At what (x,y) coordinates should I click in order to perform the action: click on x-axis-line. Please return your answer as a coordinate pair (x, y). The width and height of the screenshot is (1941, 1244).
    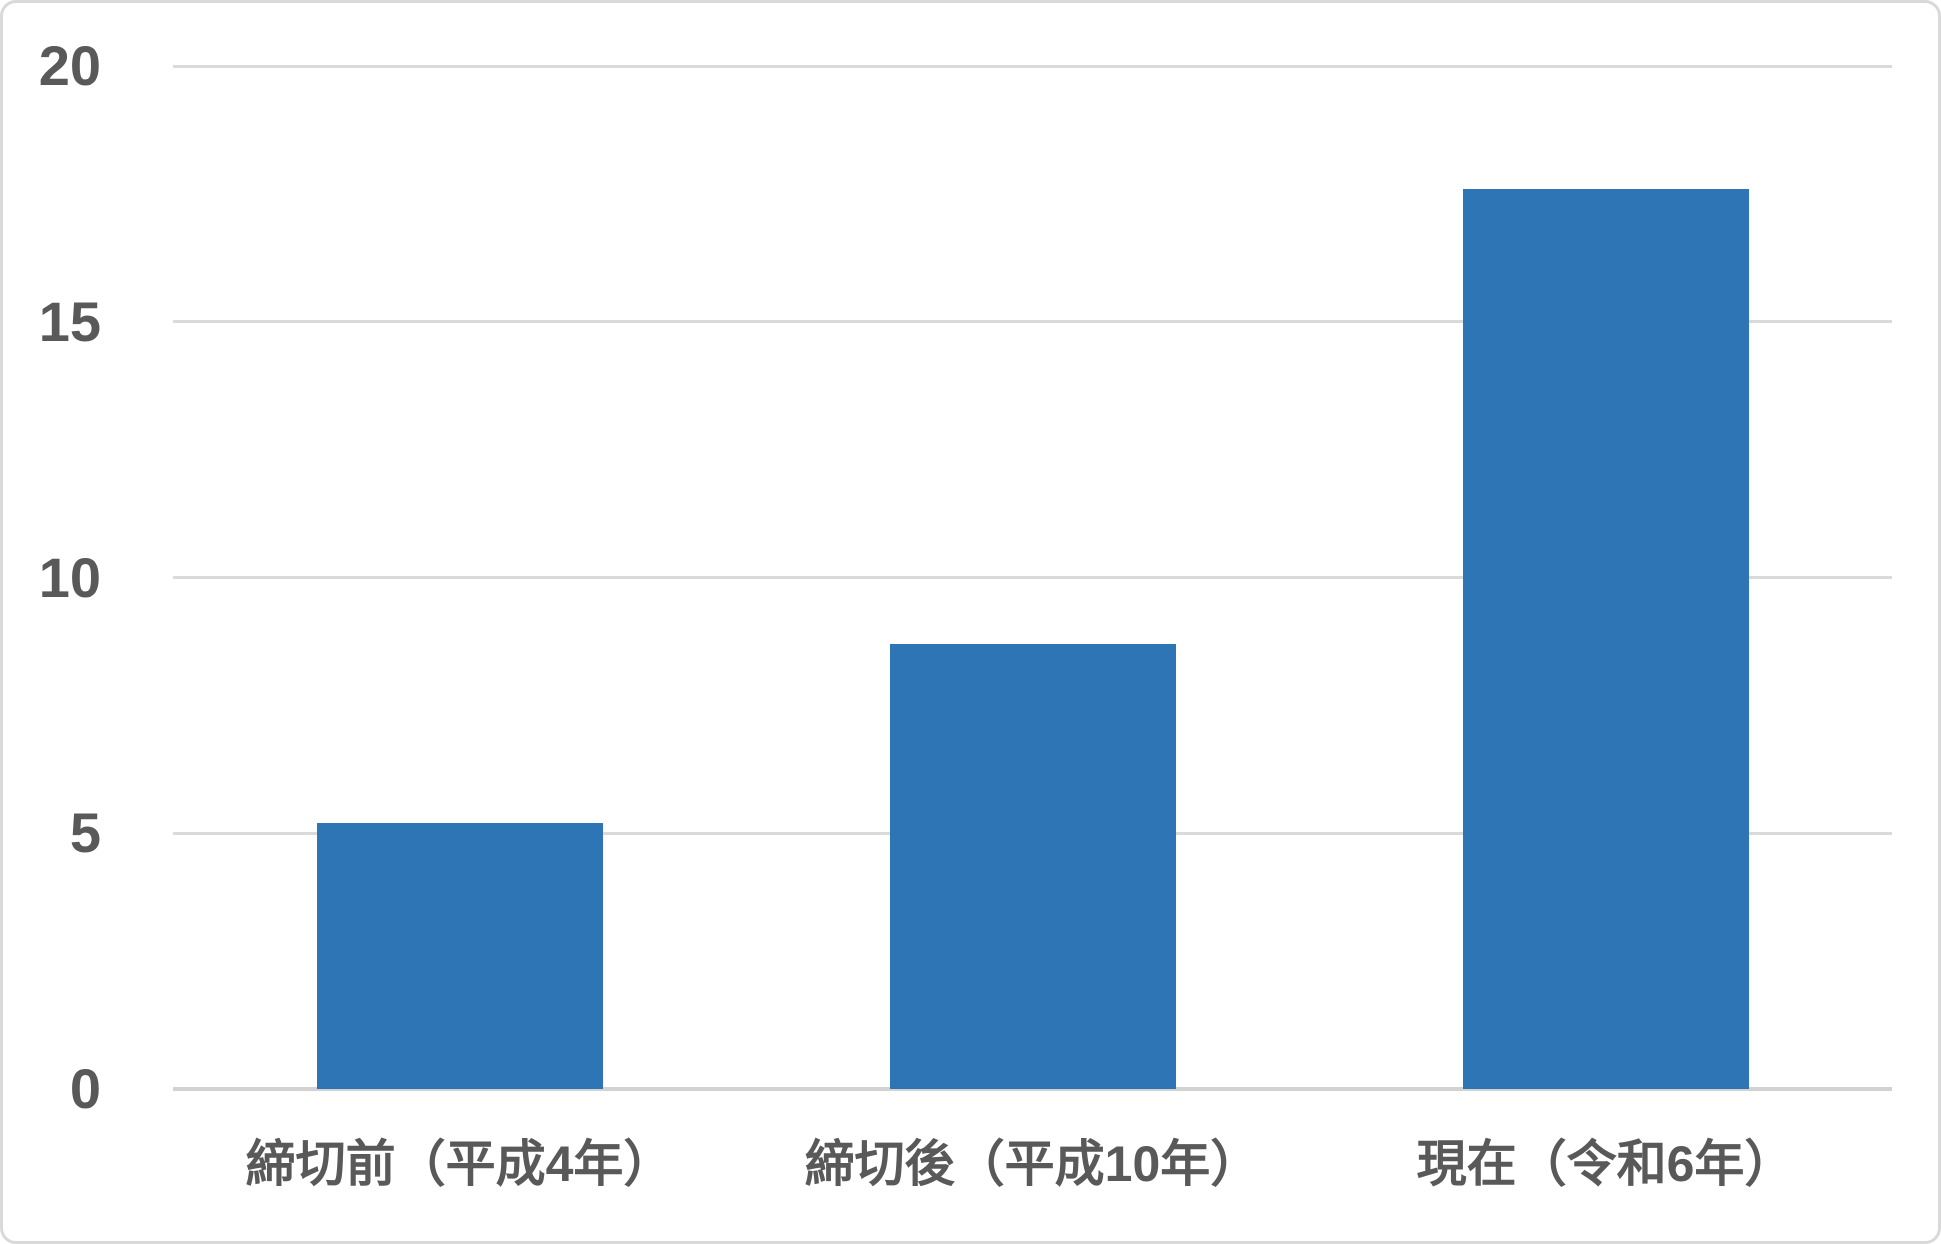
    Looking at the image, I should click on (1032, 1089).